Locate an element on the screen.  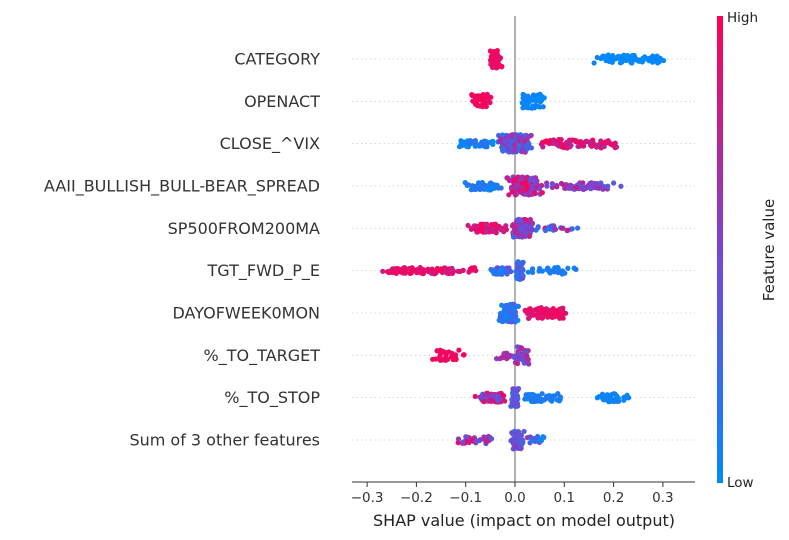
x-tick-label: −0.3 is located at coordinates (367, 498).